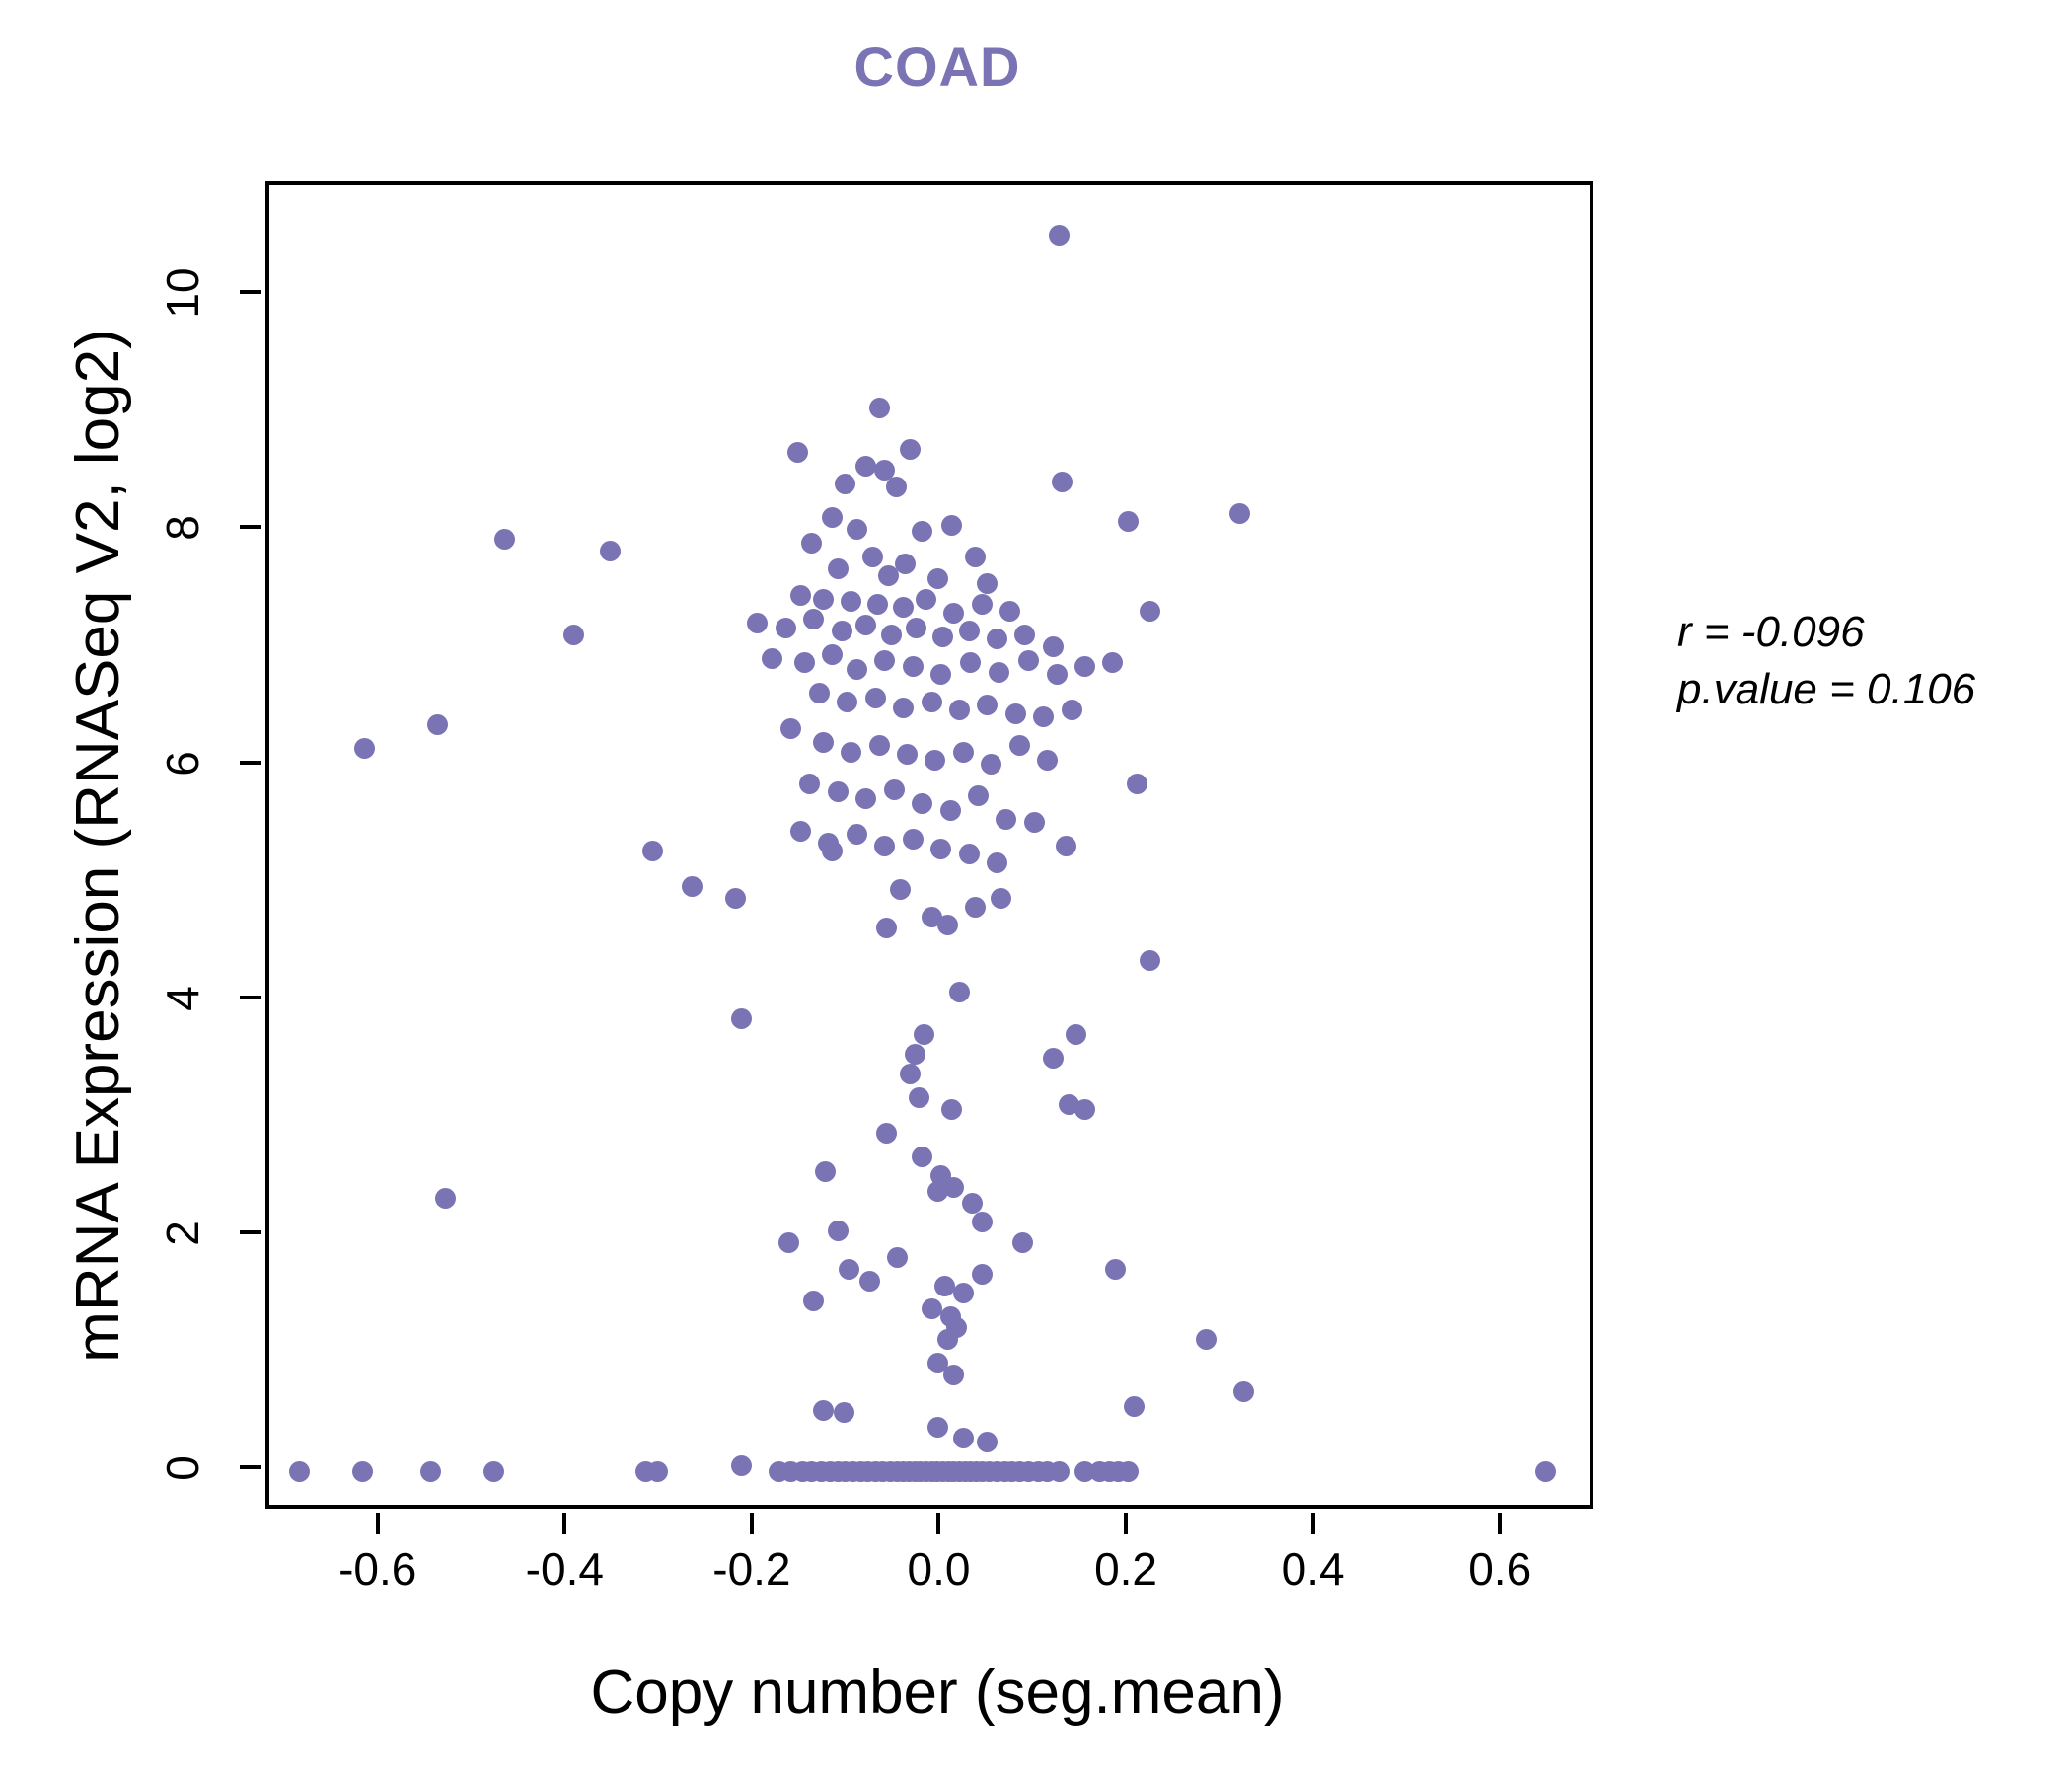 This screenshot has height=1776, width=2072. Describe the element at coordinates (1826, 661) in the screenshot. I see `statistics-annotation: r = -0.096 p.value = 0.106` at that location.